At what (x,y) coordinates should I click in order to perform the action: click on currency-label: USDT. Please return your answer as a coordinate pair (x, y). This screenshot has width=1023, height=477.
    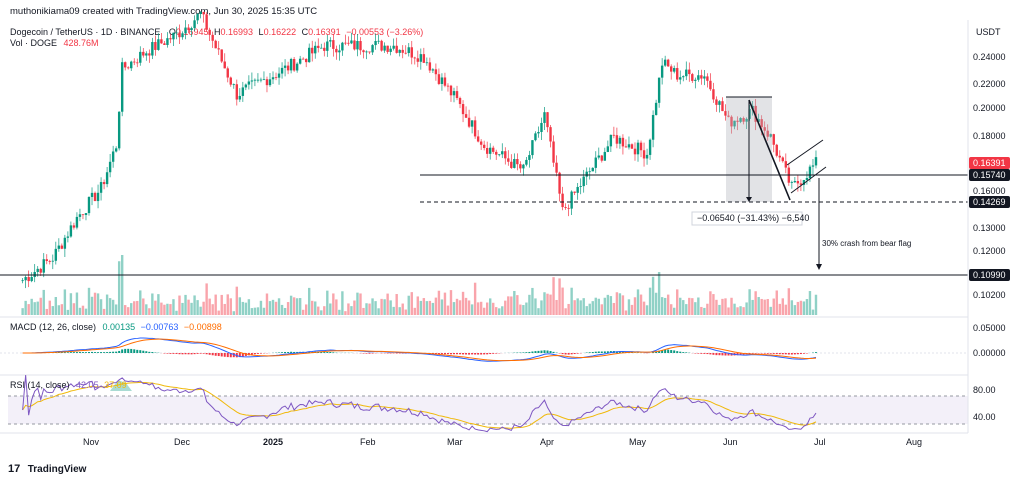
    Looking at the image, I should click on (988, 32).